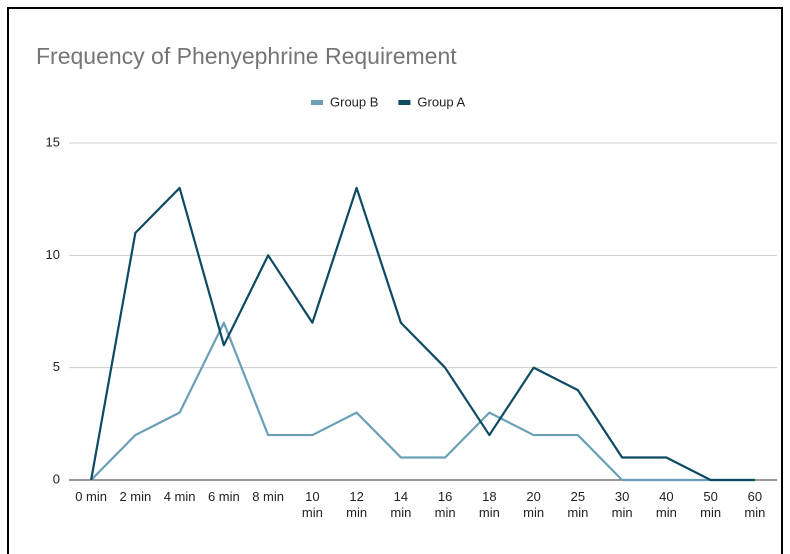 The image size is (790, 554). I want to click on legend-label: Group A, so click(441, 101).